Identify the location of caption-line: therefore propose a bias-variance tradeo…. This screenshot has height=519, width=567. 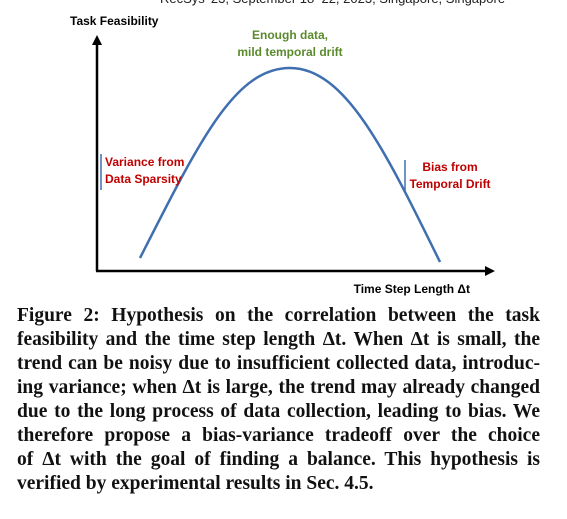
(278, 435).